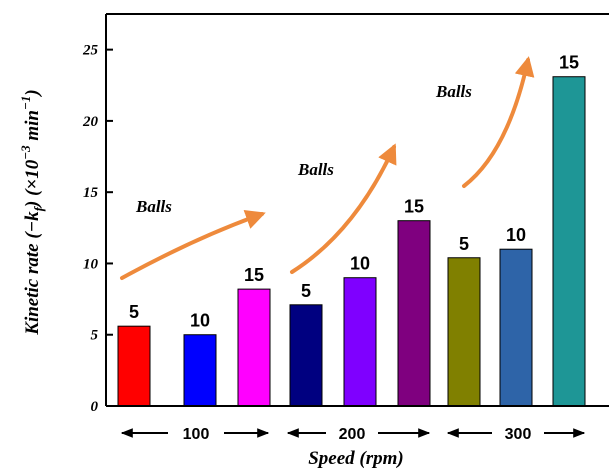 The height and width of the screenshot is (471, 609). I want to click on y-axis-title-main: Kinetic rate (−k, so click(32, 273).